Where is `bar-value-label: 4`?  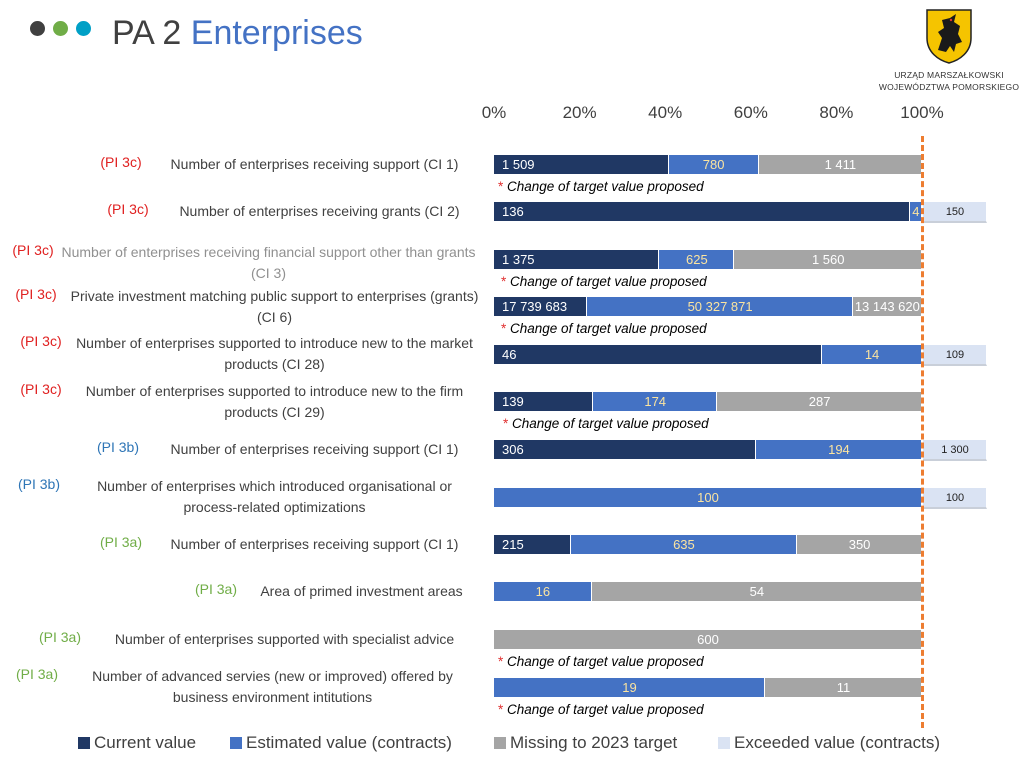
bar-value-label: 4 is located at coordinates (916, 211).